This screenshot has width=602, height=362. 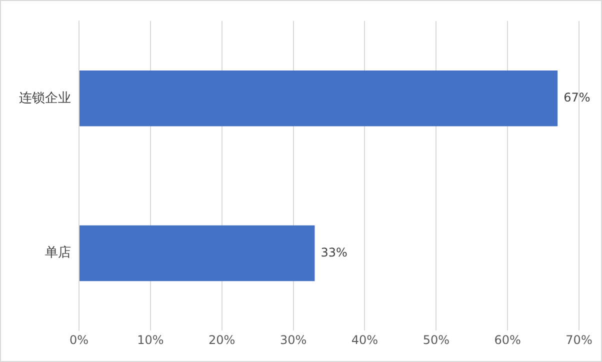 What do you see at coordinates (45, 98) in the screenshot?
I see `y-tick-label: 连锁企业` at bounding box center [45, 98].